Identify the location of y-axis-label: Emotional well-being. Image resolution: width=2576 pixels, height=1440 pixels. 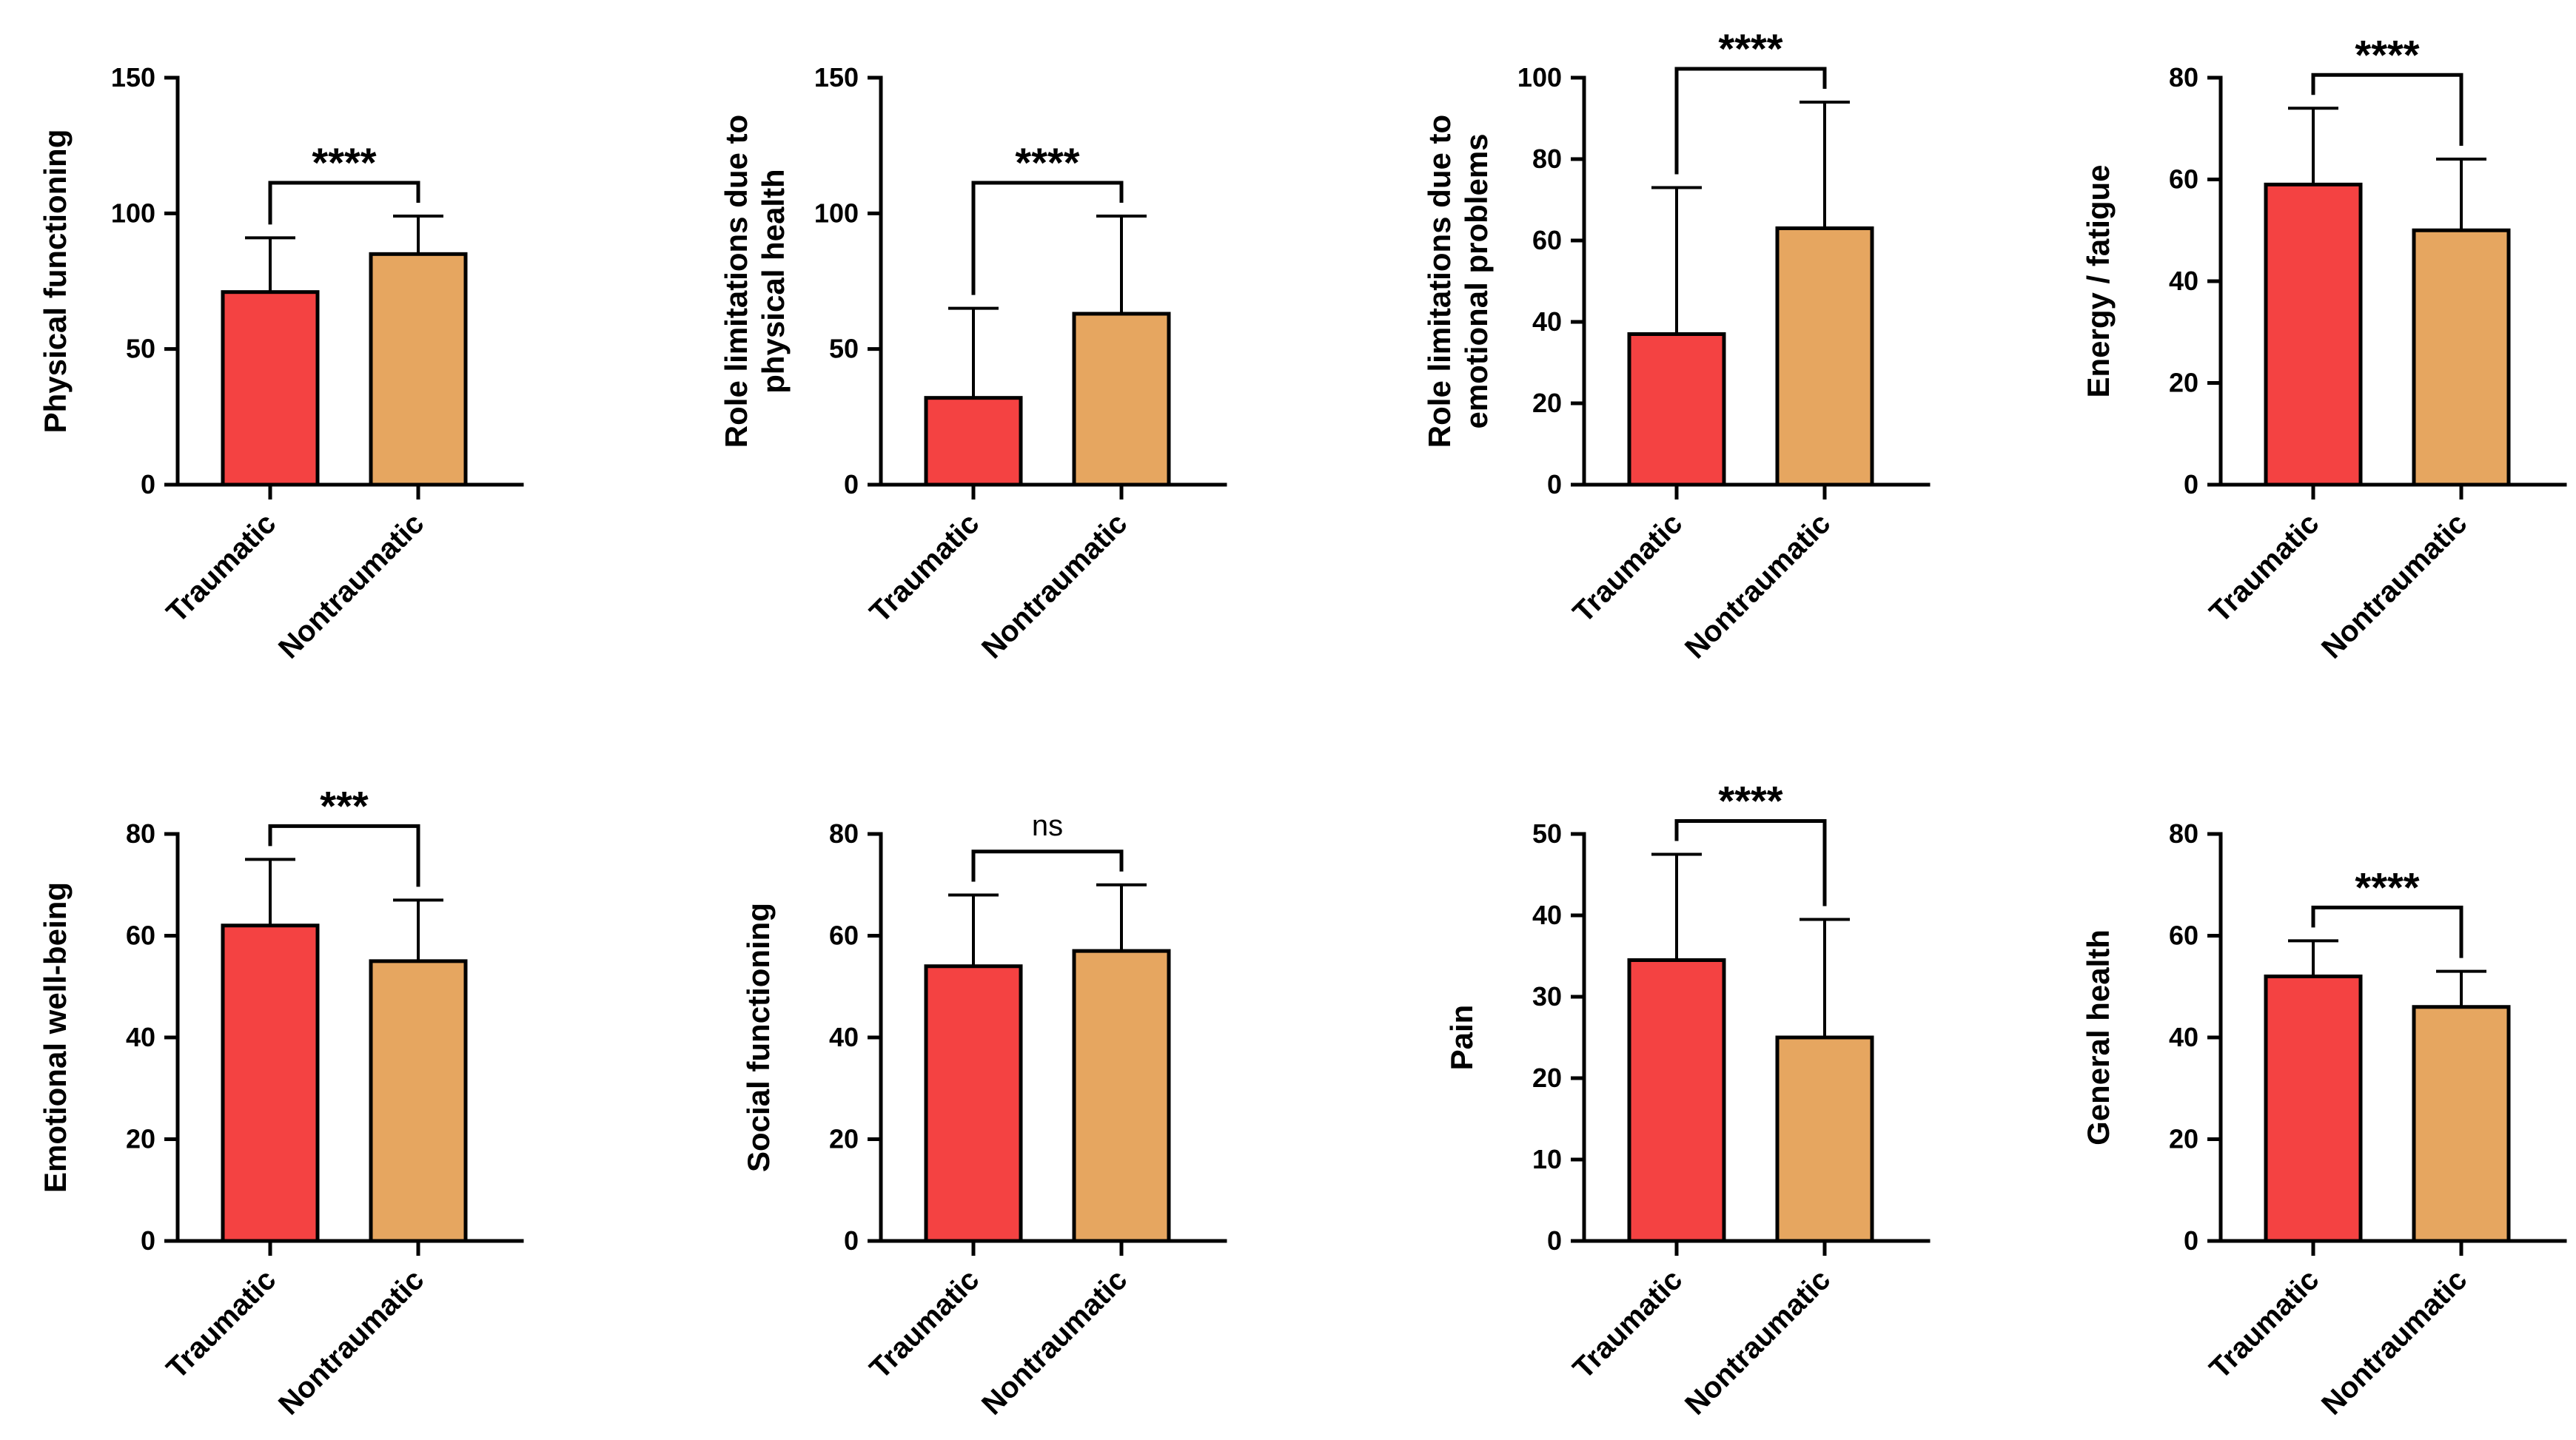
(55, 1038).